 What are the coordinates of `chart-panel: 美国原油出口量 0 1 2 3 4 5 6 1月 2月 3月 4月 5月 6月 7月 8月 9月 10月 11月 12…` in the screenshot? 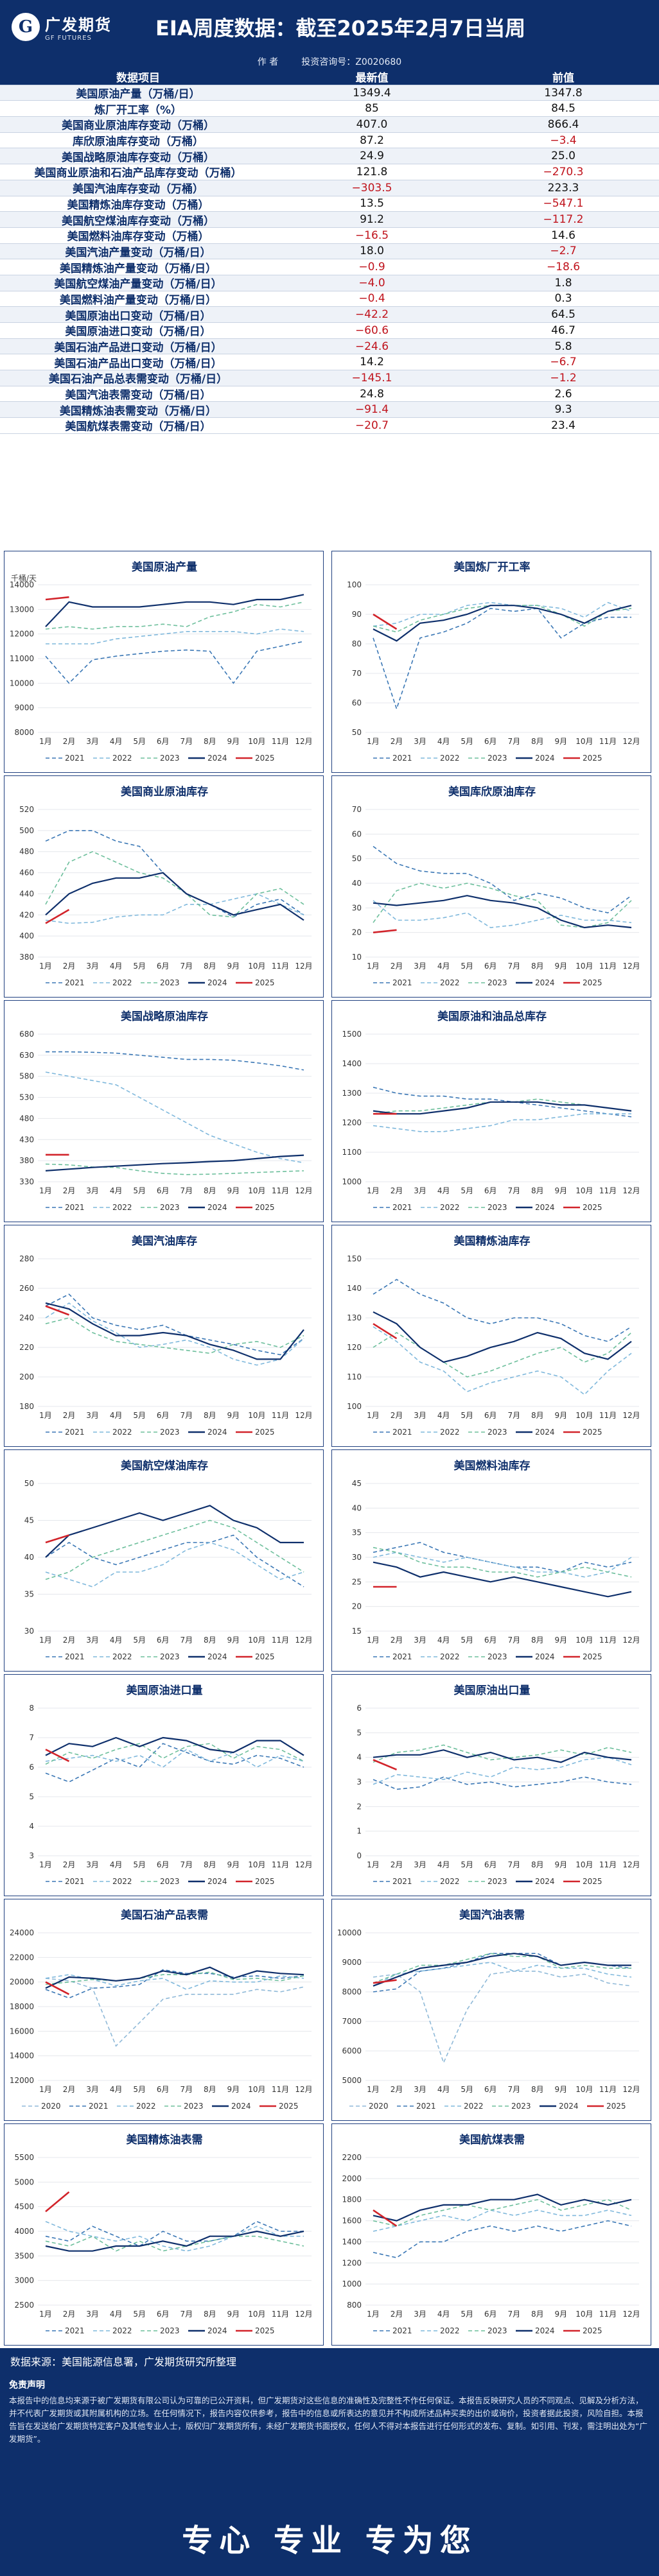 It's located at (491, 1785).